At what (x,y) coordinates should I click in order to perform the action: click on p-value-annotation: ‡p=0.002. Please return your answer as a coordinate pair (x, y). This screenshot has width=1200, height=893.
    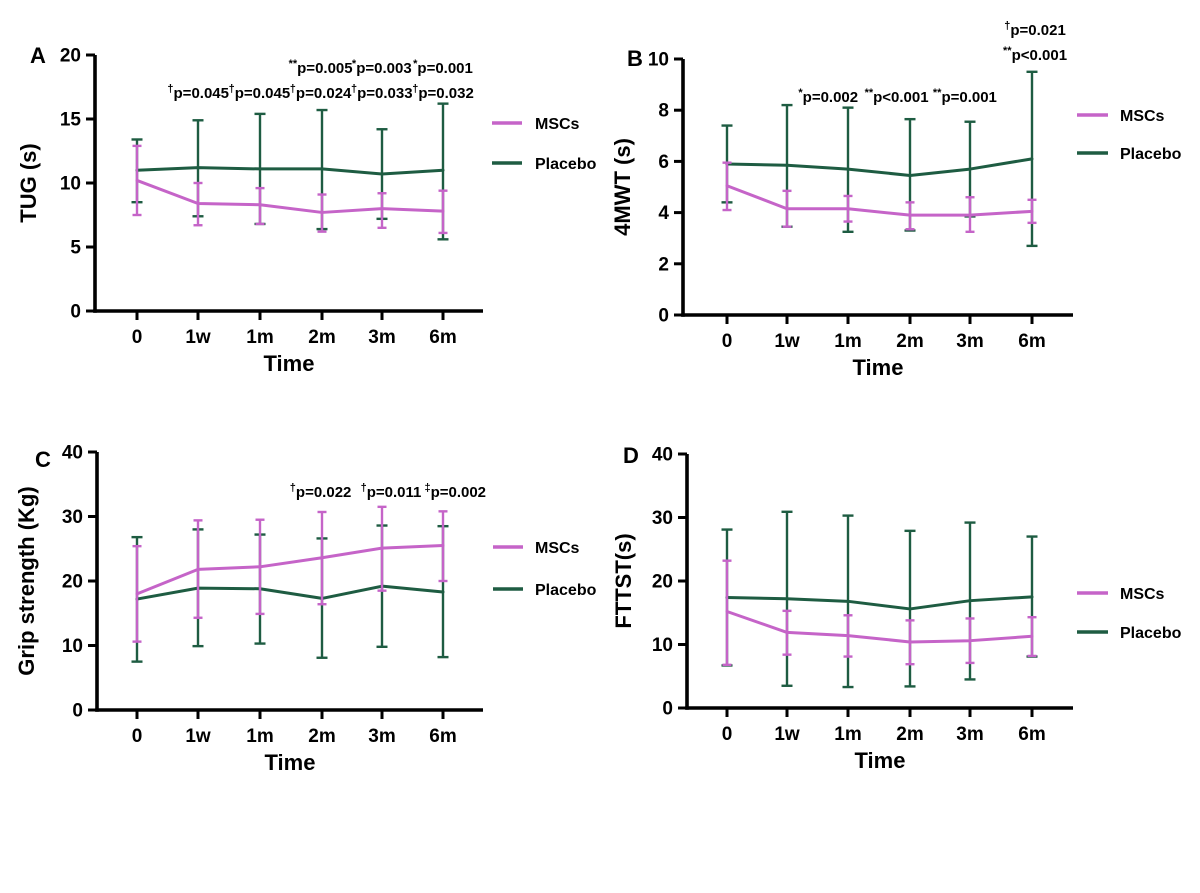
    Looking at the image, I should click on (455, 491).